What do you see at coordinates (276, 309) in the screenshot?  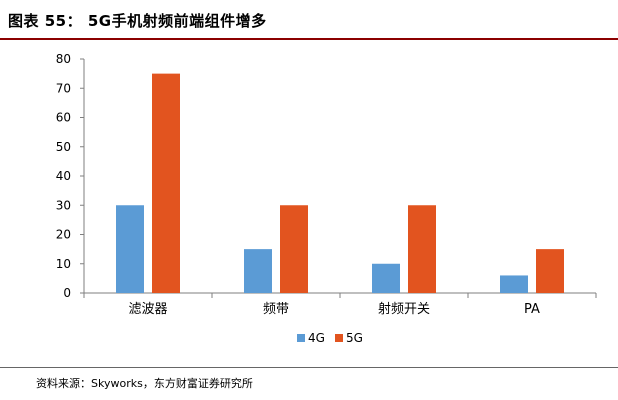 I see `x-tick-label: 频带` at bounding box center [276, 309].